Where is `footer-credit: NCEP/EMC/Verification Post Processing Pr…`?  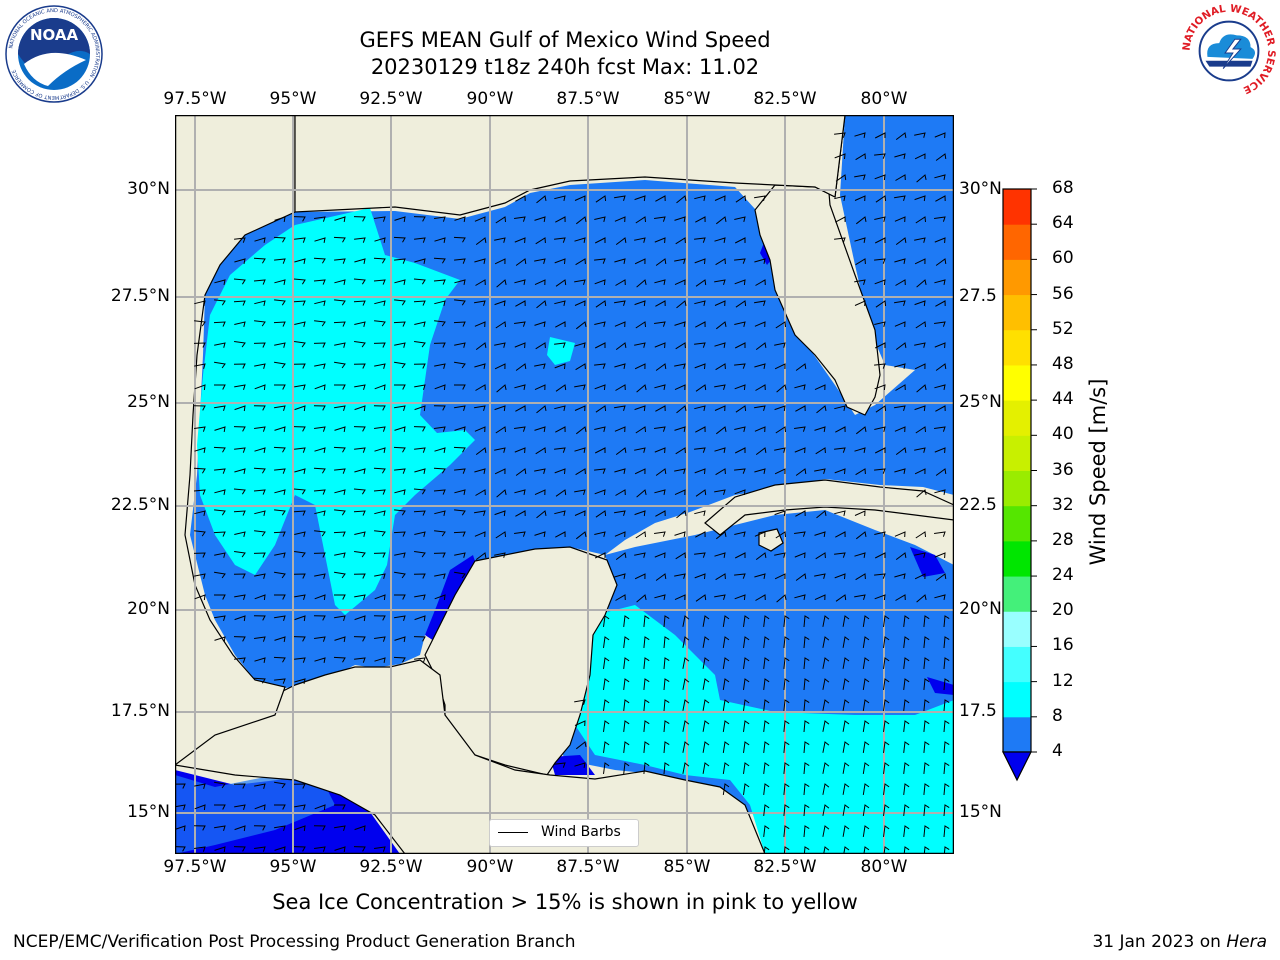 footer-credit: NCEP/EMC/Verification Post Processing Pr… is located at coordinates (294, 942).